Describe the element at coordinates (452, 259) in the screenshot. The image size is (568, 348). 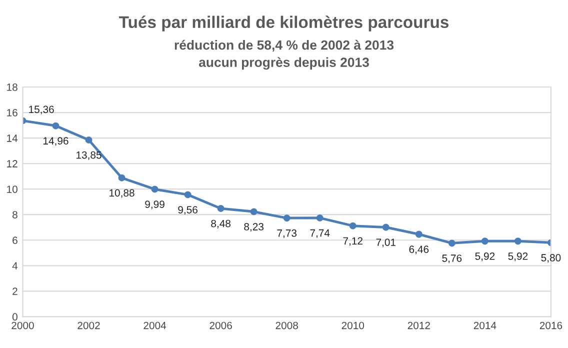
I see `data-label: 5,76` at that location.